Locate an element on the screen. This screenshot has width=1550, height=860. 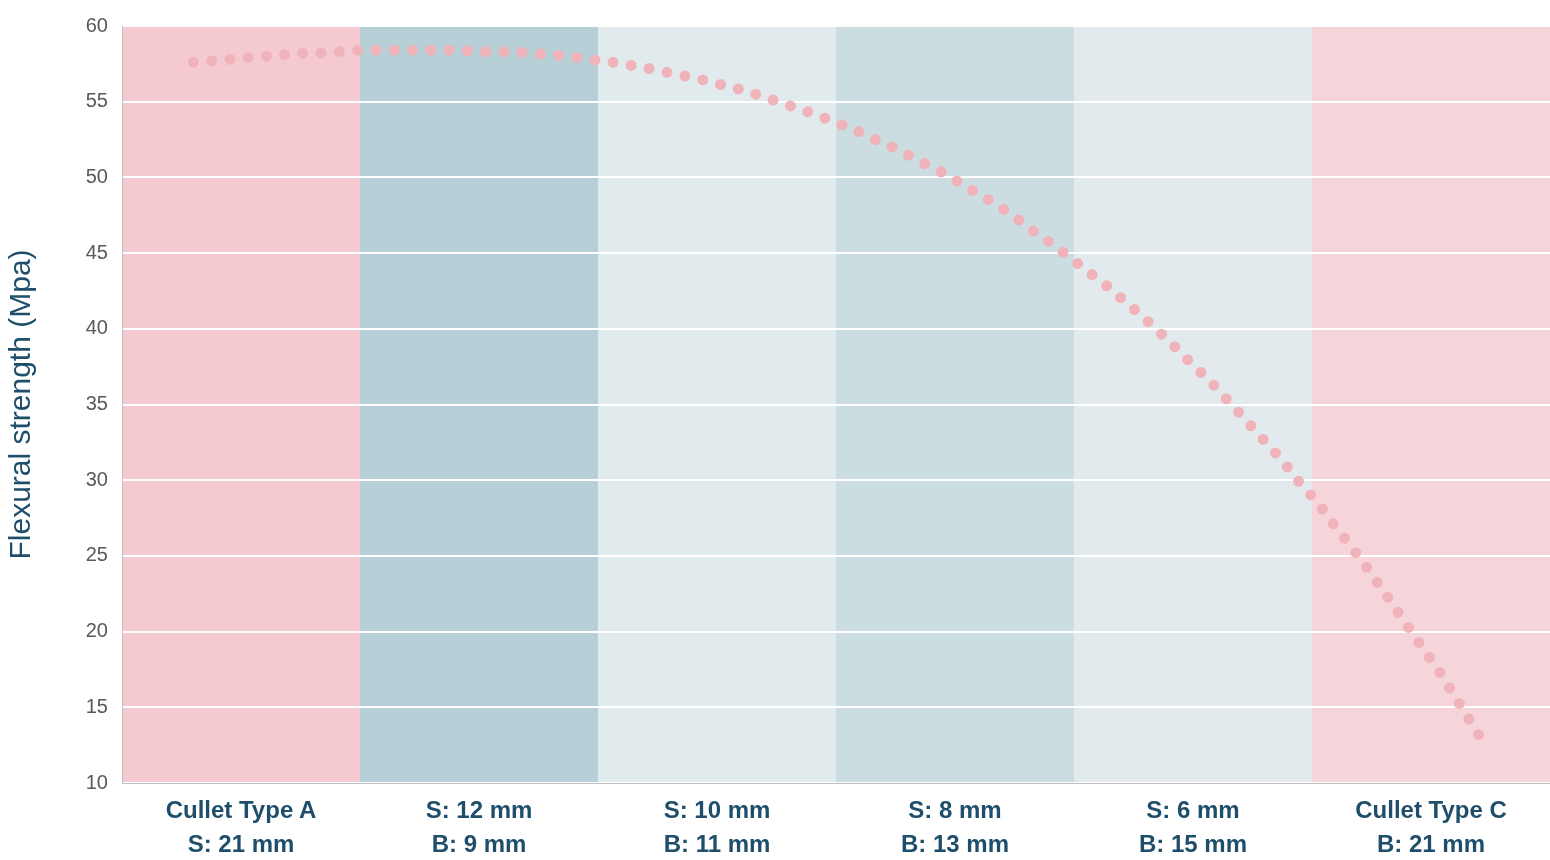
y-tick-label: 50 is located at coordinates (96, 175).